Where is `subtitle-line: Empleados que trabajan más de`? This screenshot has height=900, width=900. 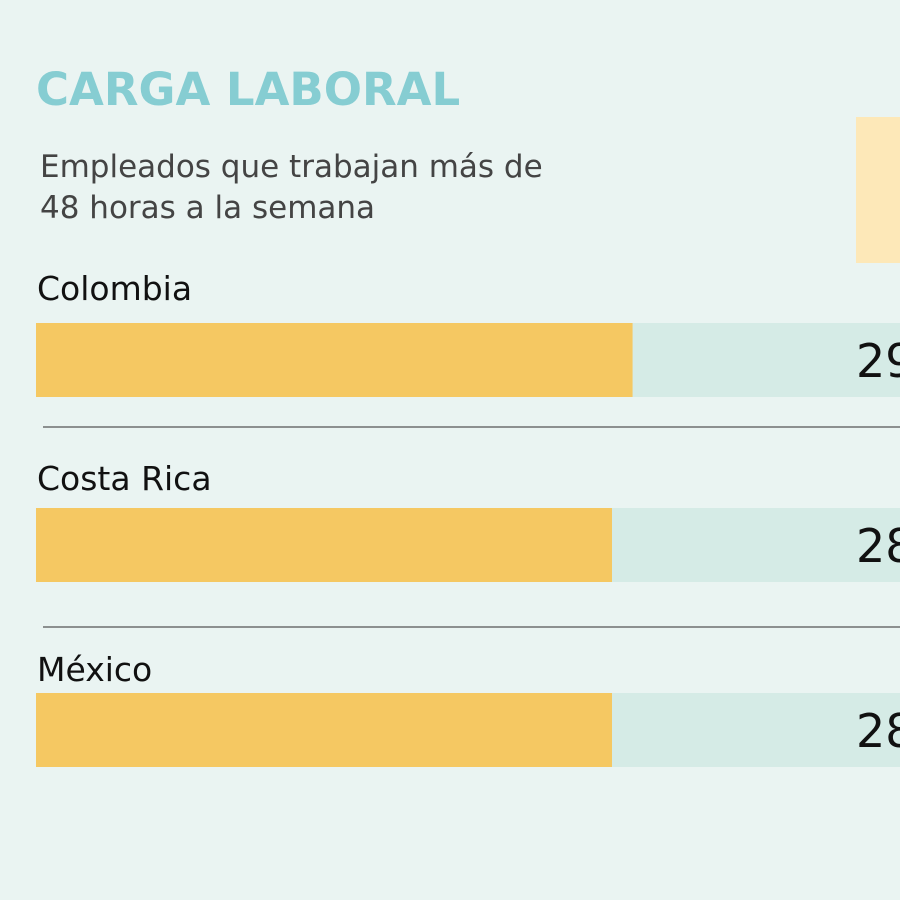 subtitle-line: Empleados que trabajan más de is located at coordinates (291, 167).